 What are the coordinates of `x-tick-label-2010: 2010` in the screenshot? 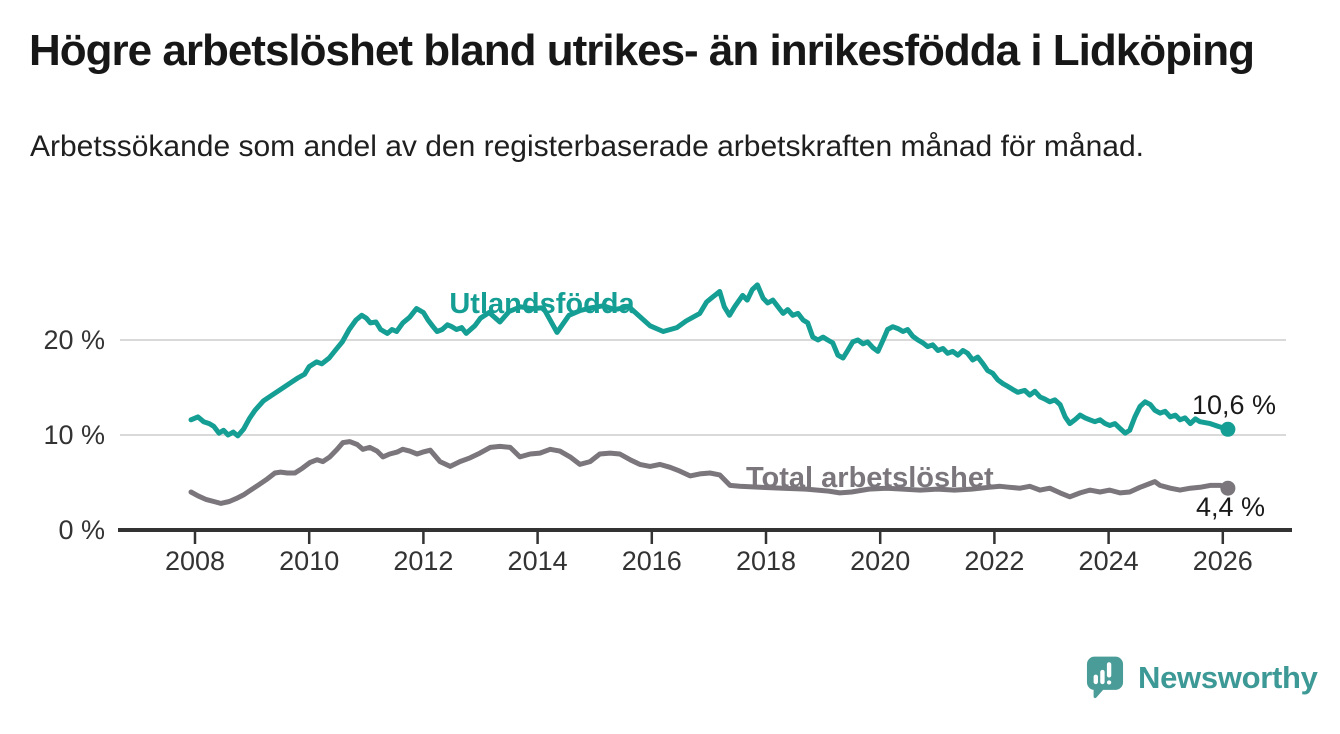 It's located at (309, 561).